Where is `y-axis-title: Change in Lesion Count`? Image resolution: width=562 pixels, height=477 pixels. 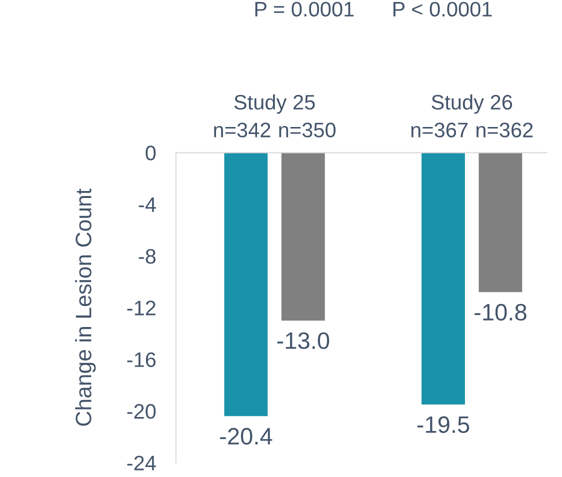
y-axis-title: Change in Lesion Count is located at coordinates (85, 307).